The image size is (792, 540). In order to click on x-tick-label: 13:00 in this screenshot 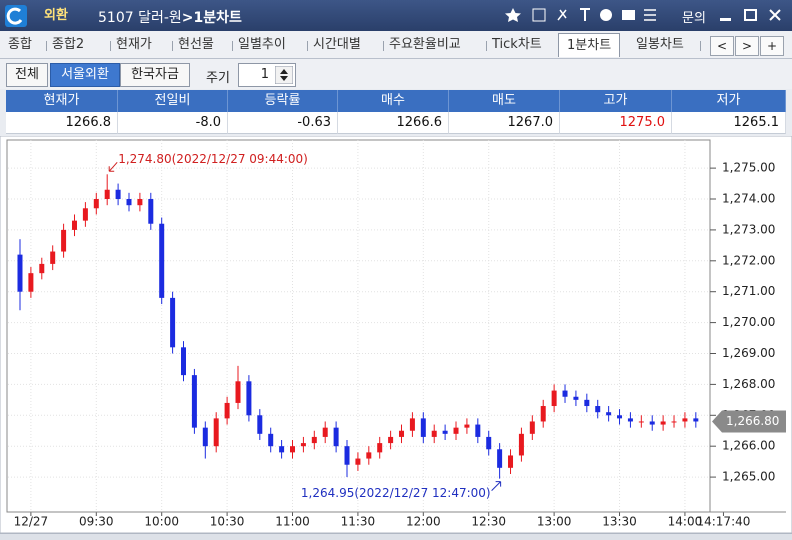, I will do `click(554, 522)`.